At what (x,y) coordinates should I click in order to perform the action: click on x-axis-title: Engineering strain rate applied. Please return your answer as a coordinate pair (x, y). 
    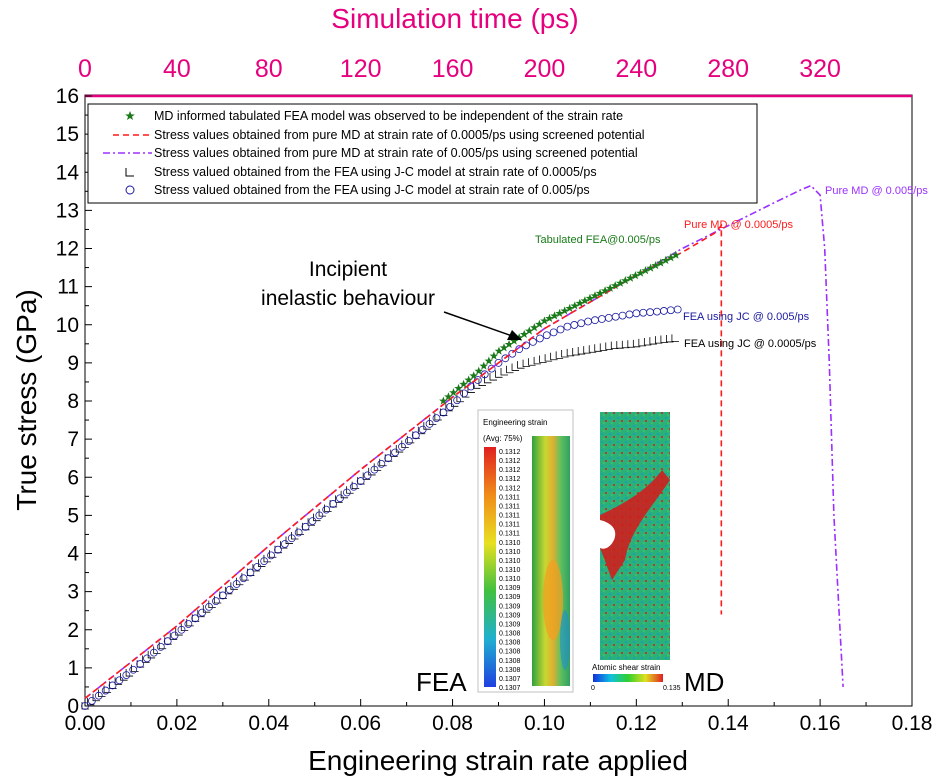
    Looking at the image, I should click on (498, 760).